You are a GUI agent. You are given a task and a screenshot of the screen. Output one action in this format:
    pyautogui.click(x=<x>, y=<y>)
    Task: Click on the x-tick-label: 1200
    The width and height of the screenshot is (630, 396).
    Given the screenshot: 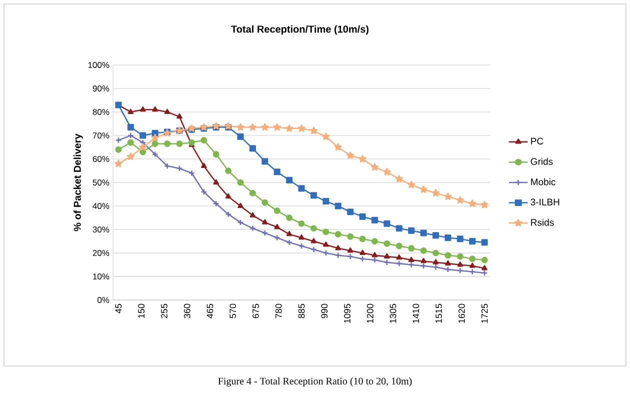 What is the action you would take?
    pyautogui.click(x=370, y=313)
    